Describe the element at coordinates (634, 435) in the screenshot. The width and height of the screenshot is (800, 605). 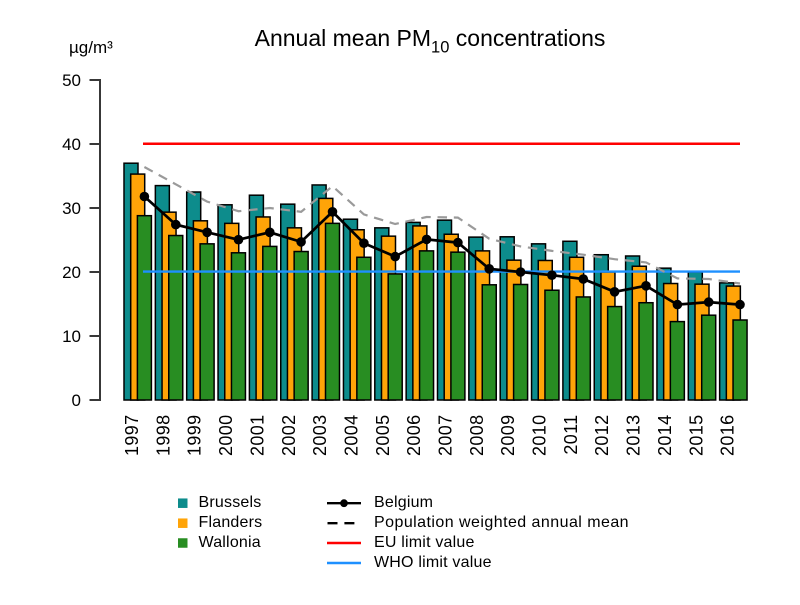
I see `svg-text: 2013` at that location.